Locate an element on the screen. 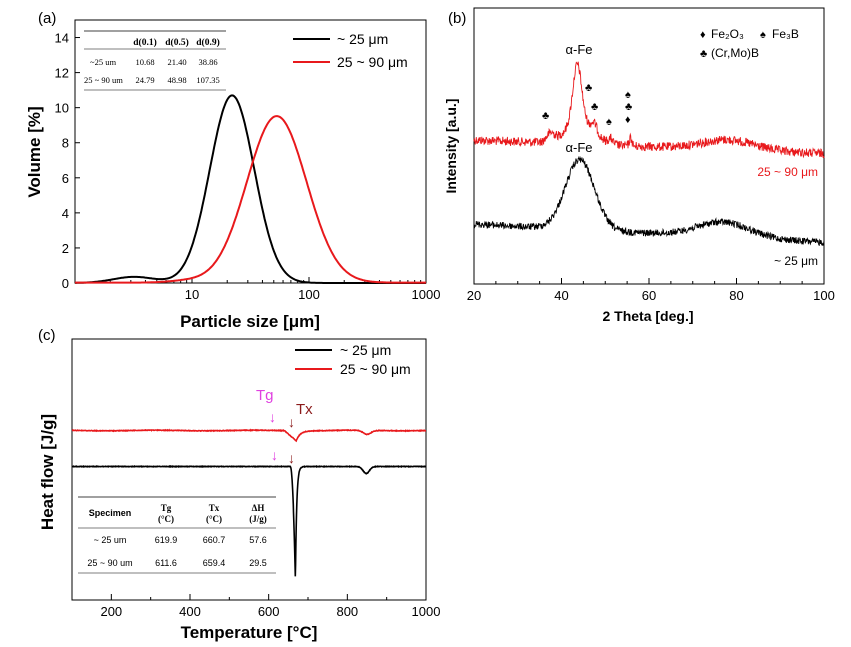 Image resolution: width=851 pixels, height=647 pixels. table-c-row2-dh: 29.5 is located at coordinates (258, 563).